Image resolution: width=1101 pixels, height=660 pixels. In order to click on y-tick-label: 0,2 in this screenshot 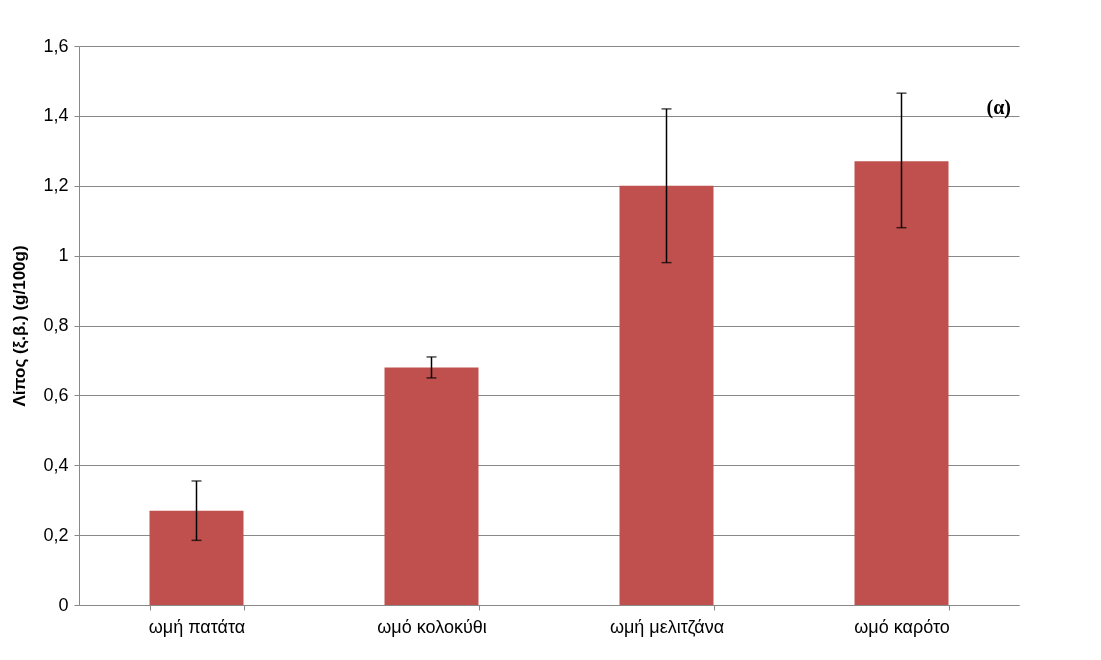, I will do `click(56, 534)`.